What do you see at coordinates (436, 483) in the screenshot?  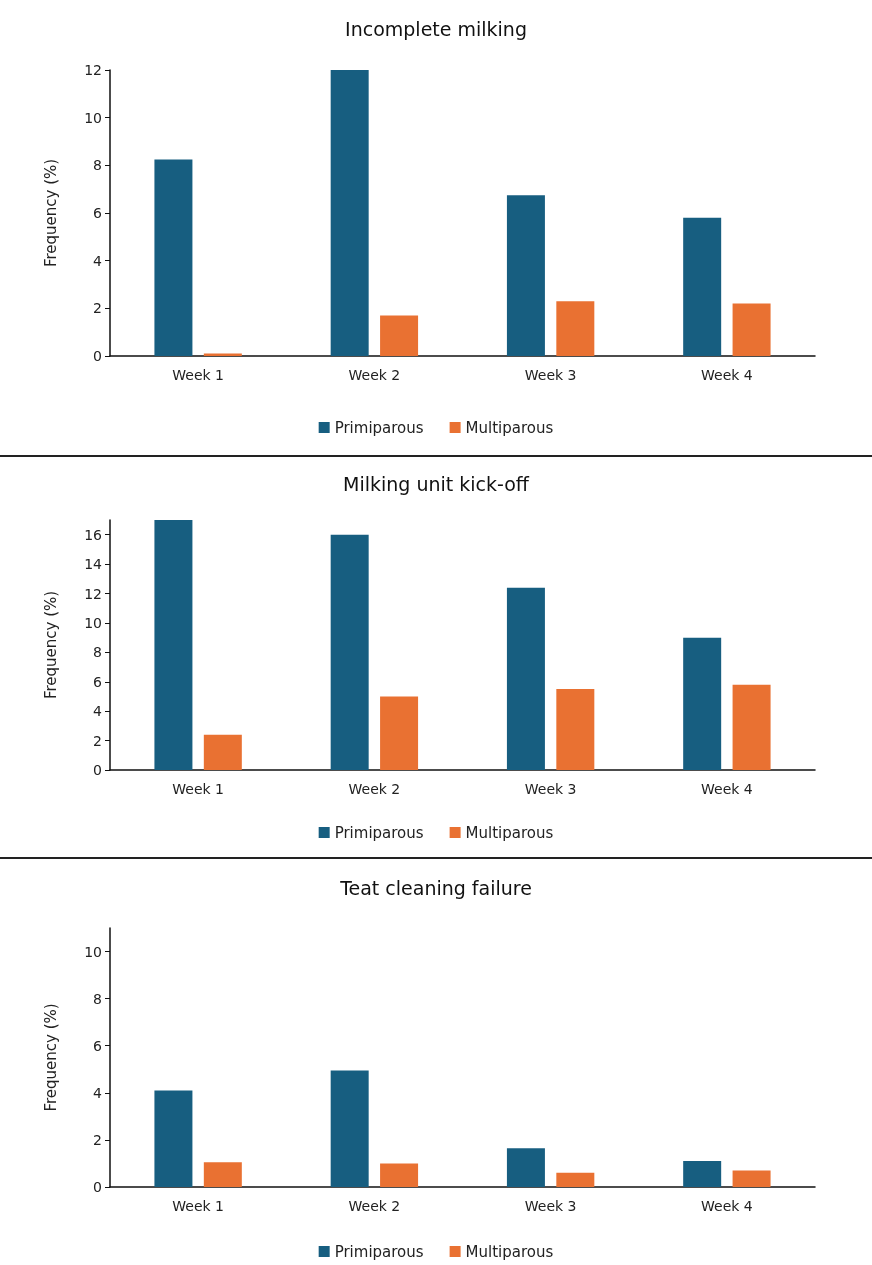 I see `chart-title: Milking unit kick-off` at bounding box center [436, 483].